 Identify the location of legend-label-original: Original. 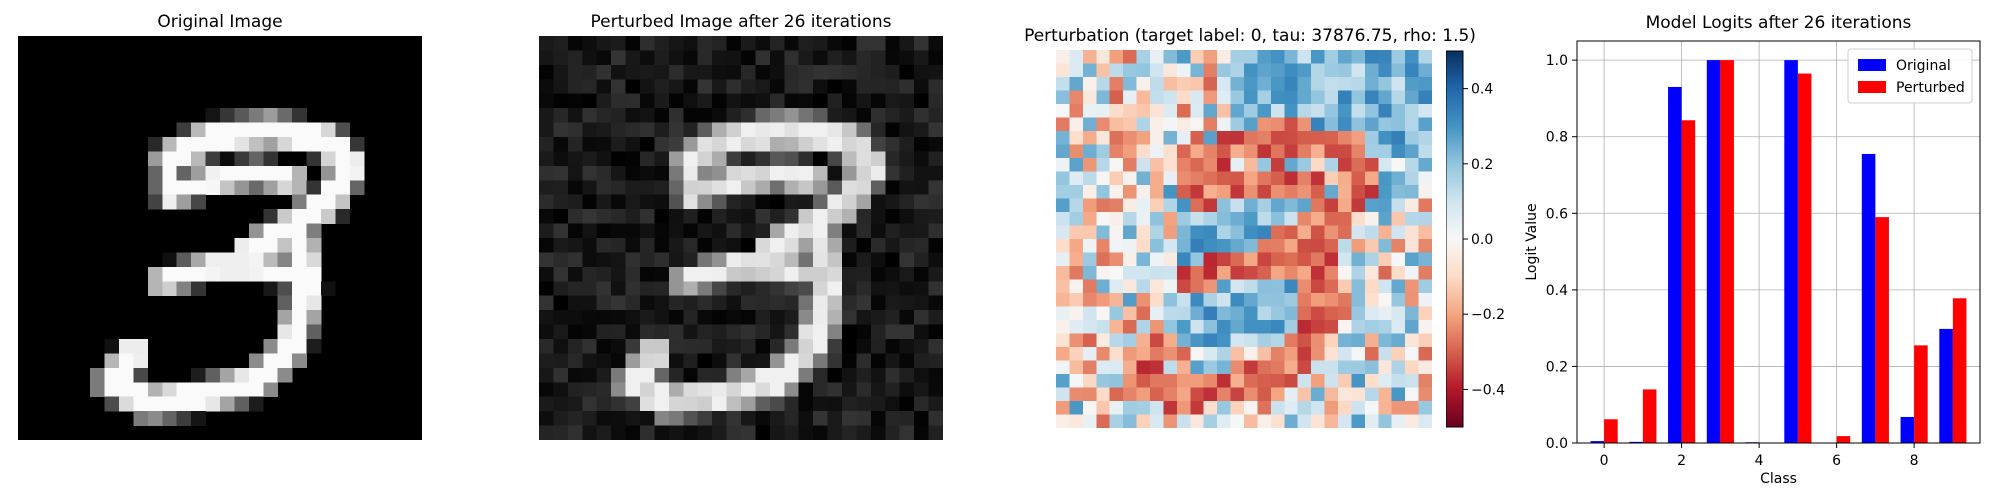
(1923, 66).